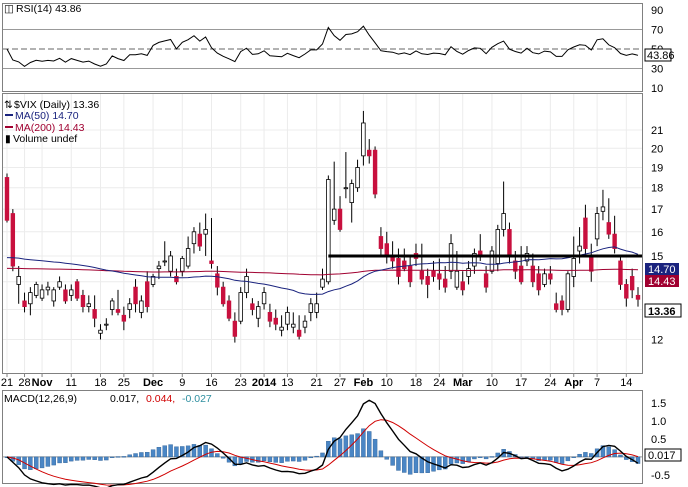 This screenshot has width=688, height=487. What do you see at coordinates (574, 383) in the screenshot?
I see `date-tick-label: Apr` at bounding box center [574, 383].